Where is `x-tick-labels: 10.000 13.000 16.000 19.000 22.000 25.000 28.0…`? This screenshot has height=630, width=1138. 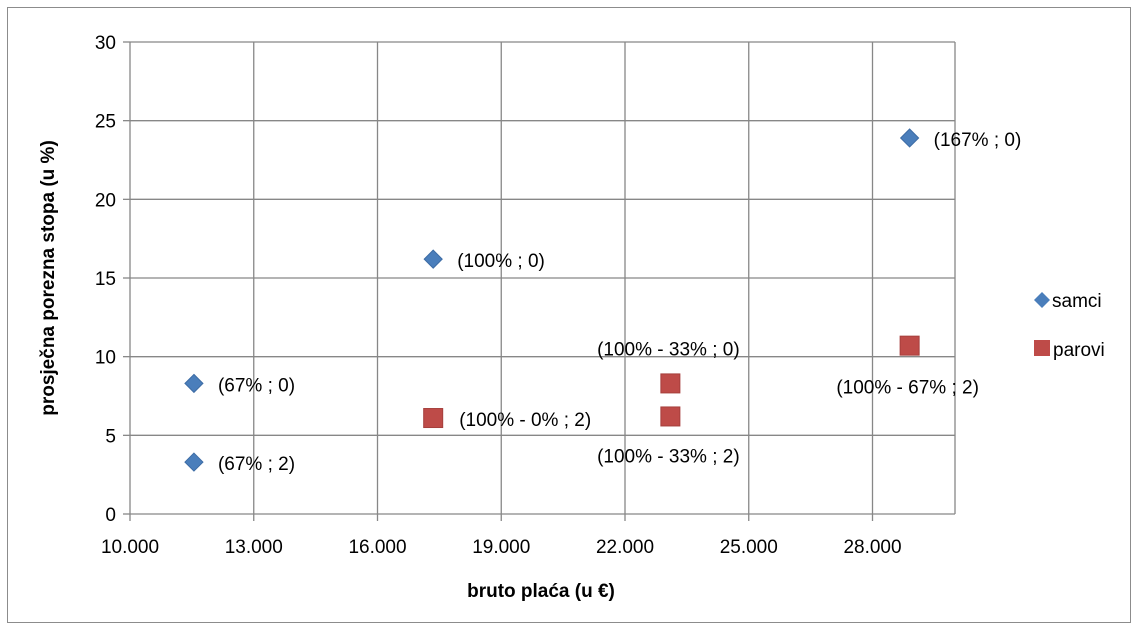
x-tick-labels: 10.000 13.000 16.000 19.000 22.000 25.000 28.0… is located at coordinates (501, 547).